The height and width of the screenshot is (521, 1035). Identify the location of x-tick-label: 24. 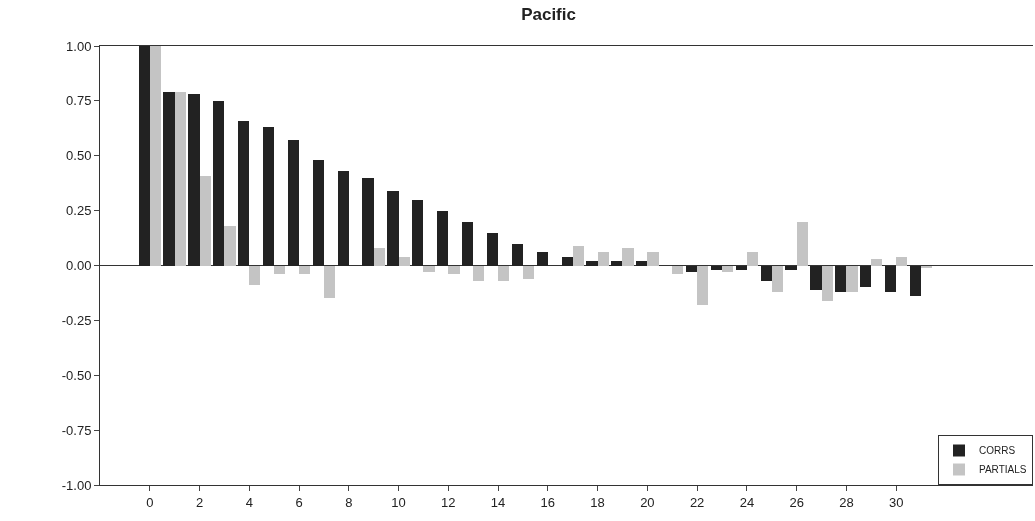
(747, 502).